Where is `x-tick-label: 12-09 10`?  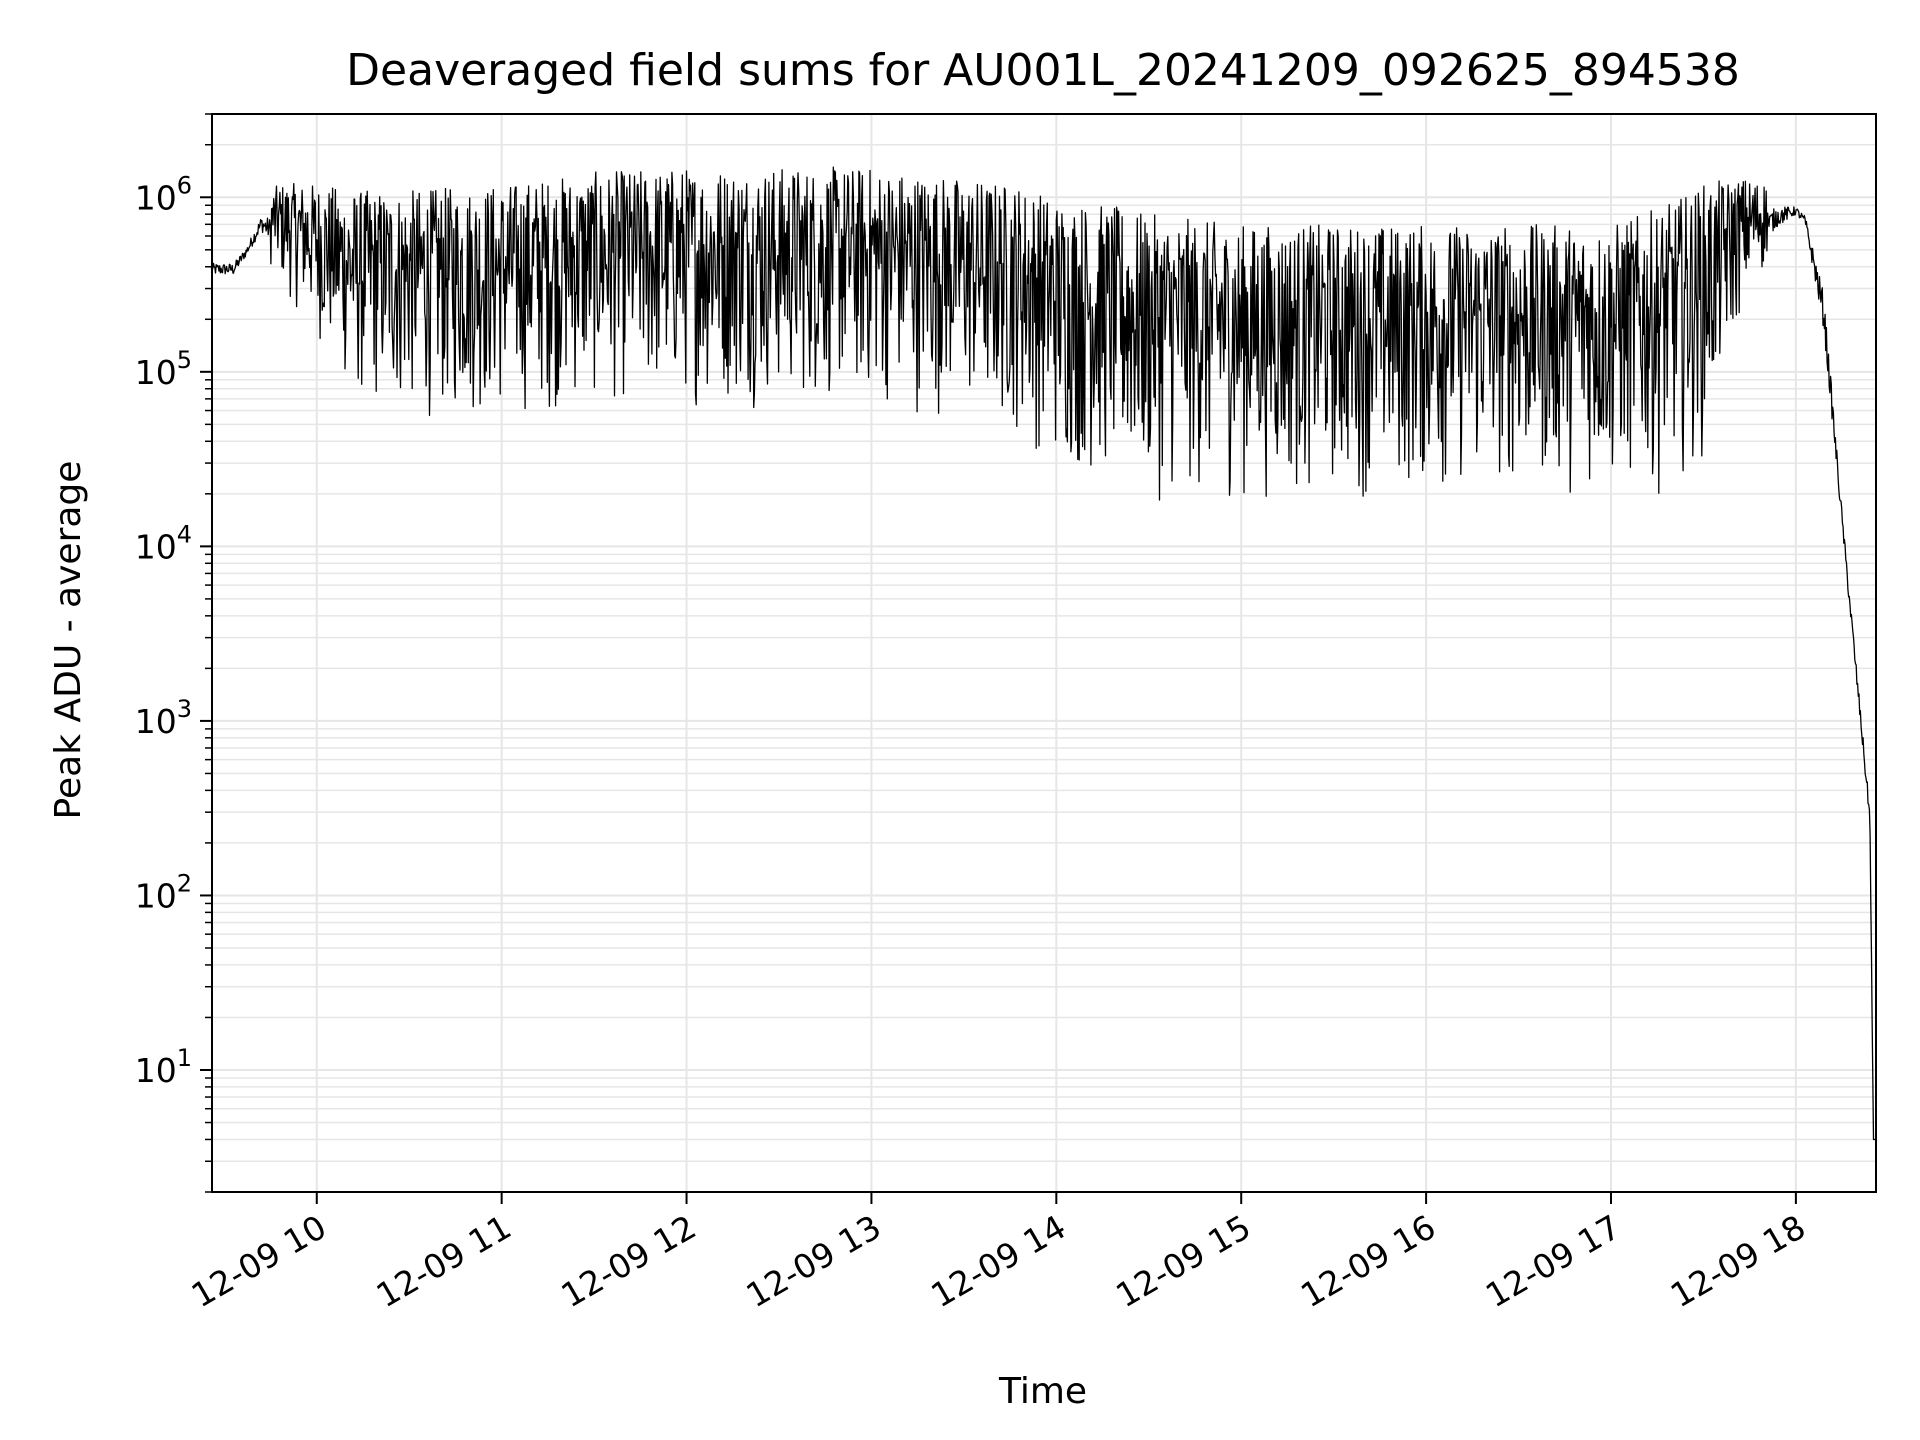 x-tick-label: 12-09 10 is located at coordinates (259, 1261).